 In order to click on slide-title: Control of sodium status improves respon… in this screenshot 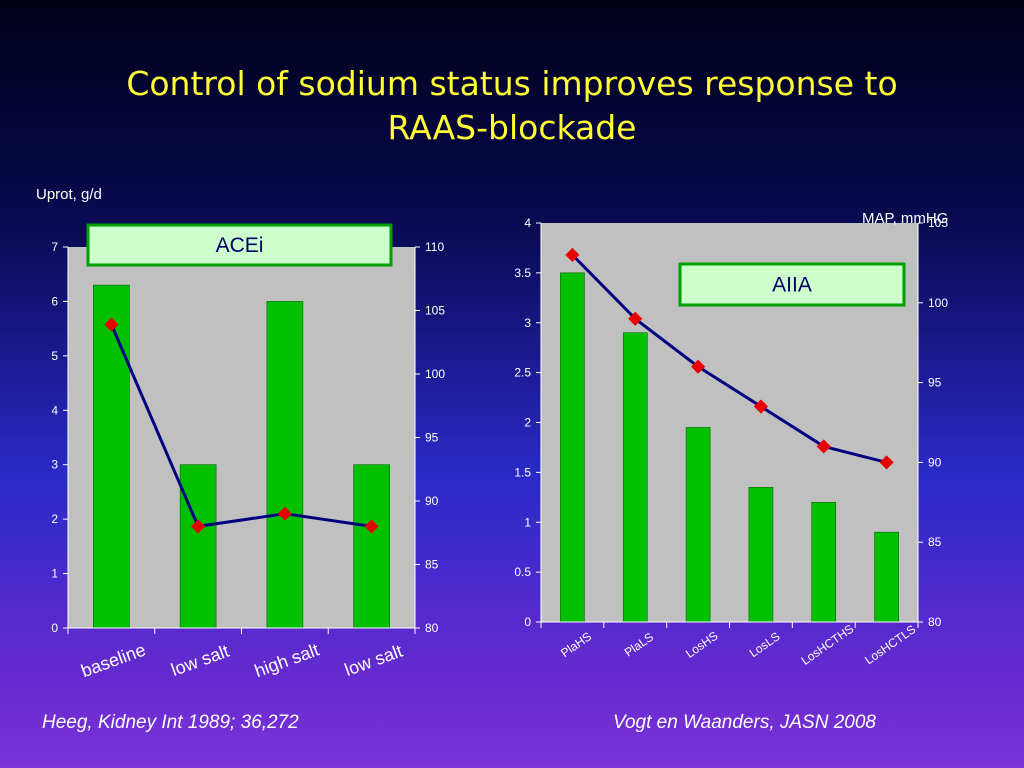, I will do `click(512, 106)`.